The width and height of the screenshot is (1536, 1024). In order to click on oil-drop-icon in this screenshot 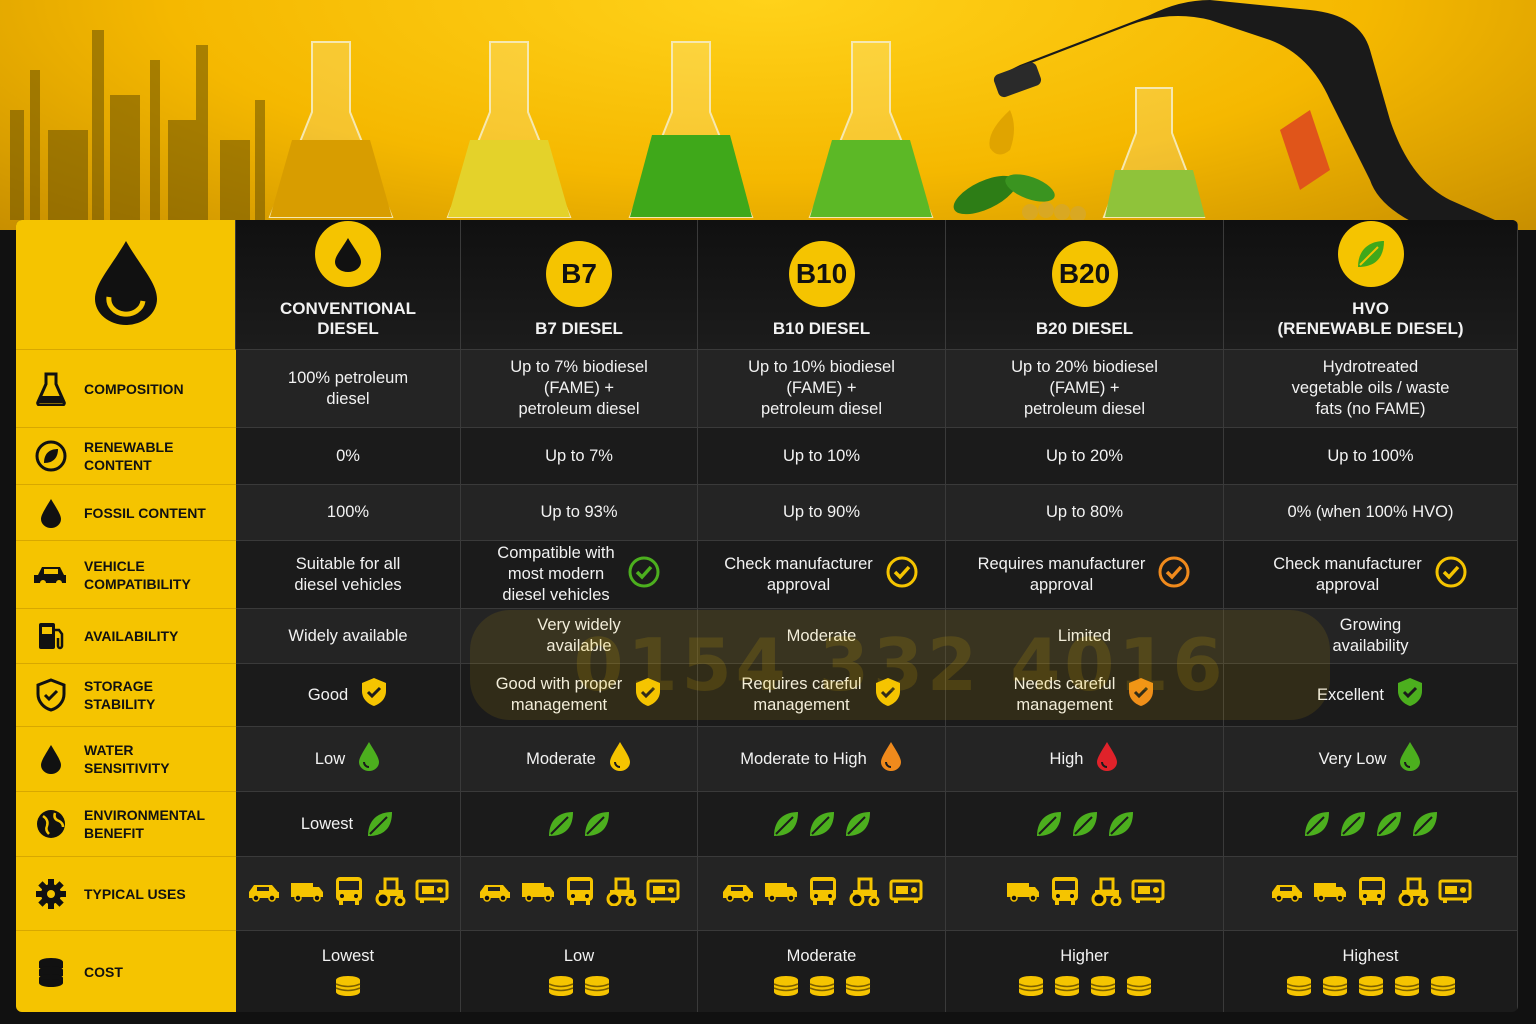, I will do `click(51, 513)`.